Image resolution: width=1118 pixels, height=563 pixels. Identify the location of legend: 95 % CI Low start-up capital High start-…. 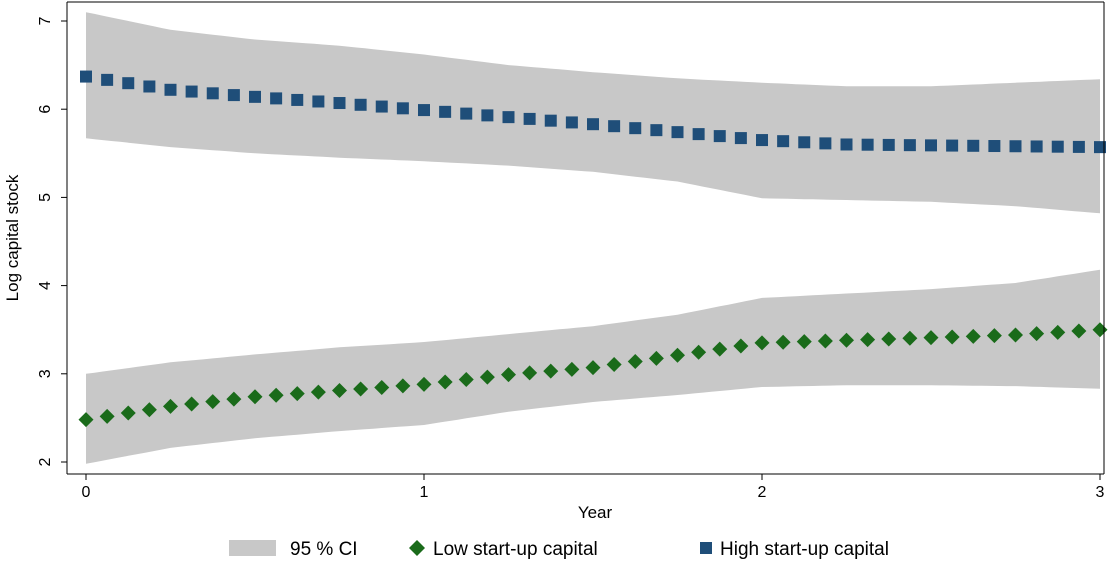
(559, 549).